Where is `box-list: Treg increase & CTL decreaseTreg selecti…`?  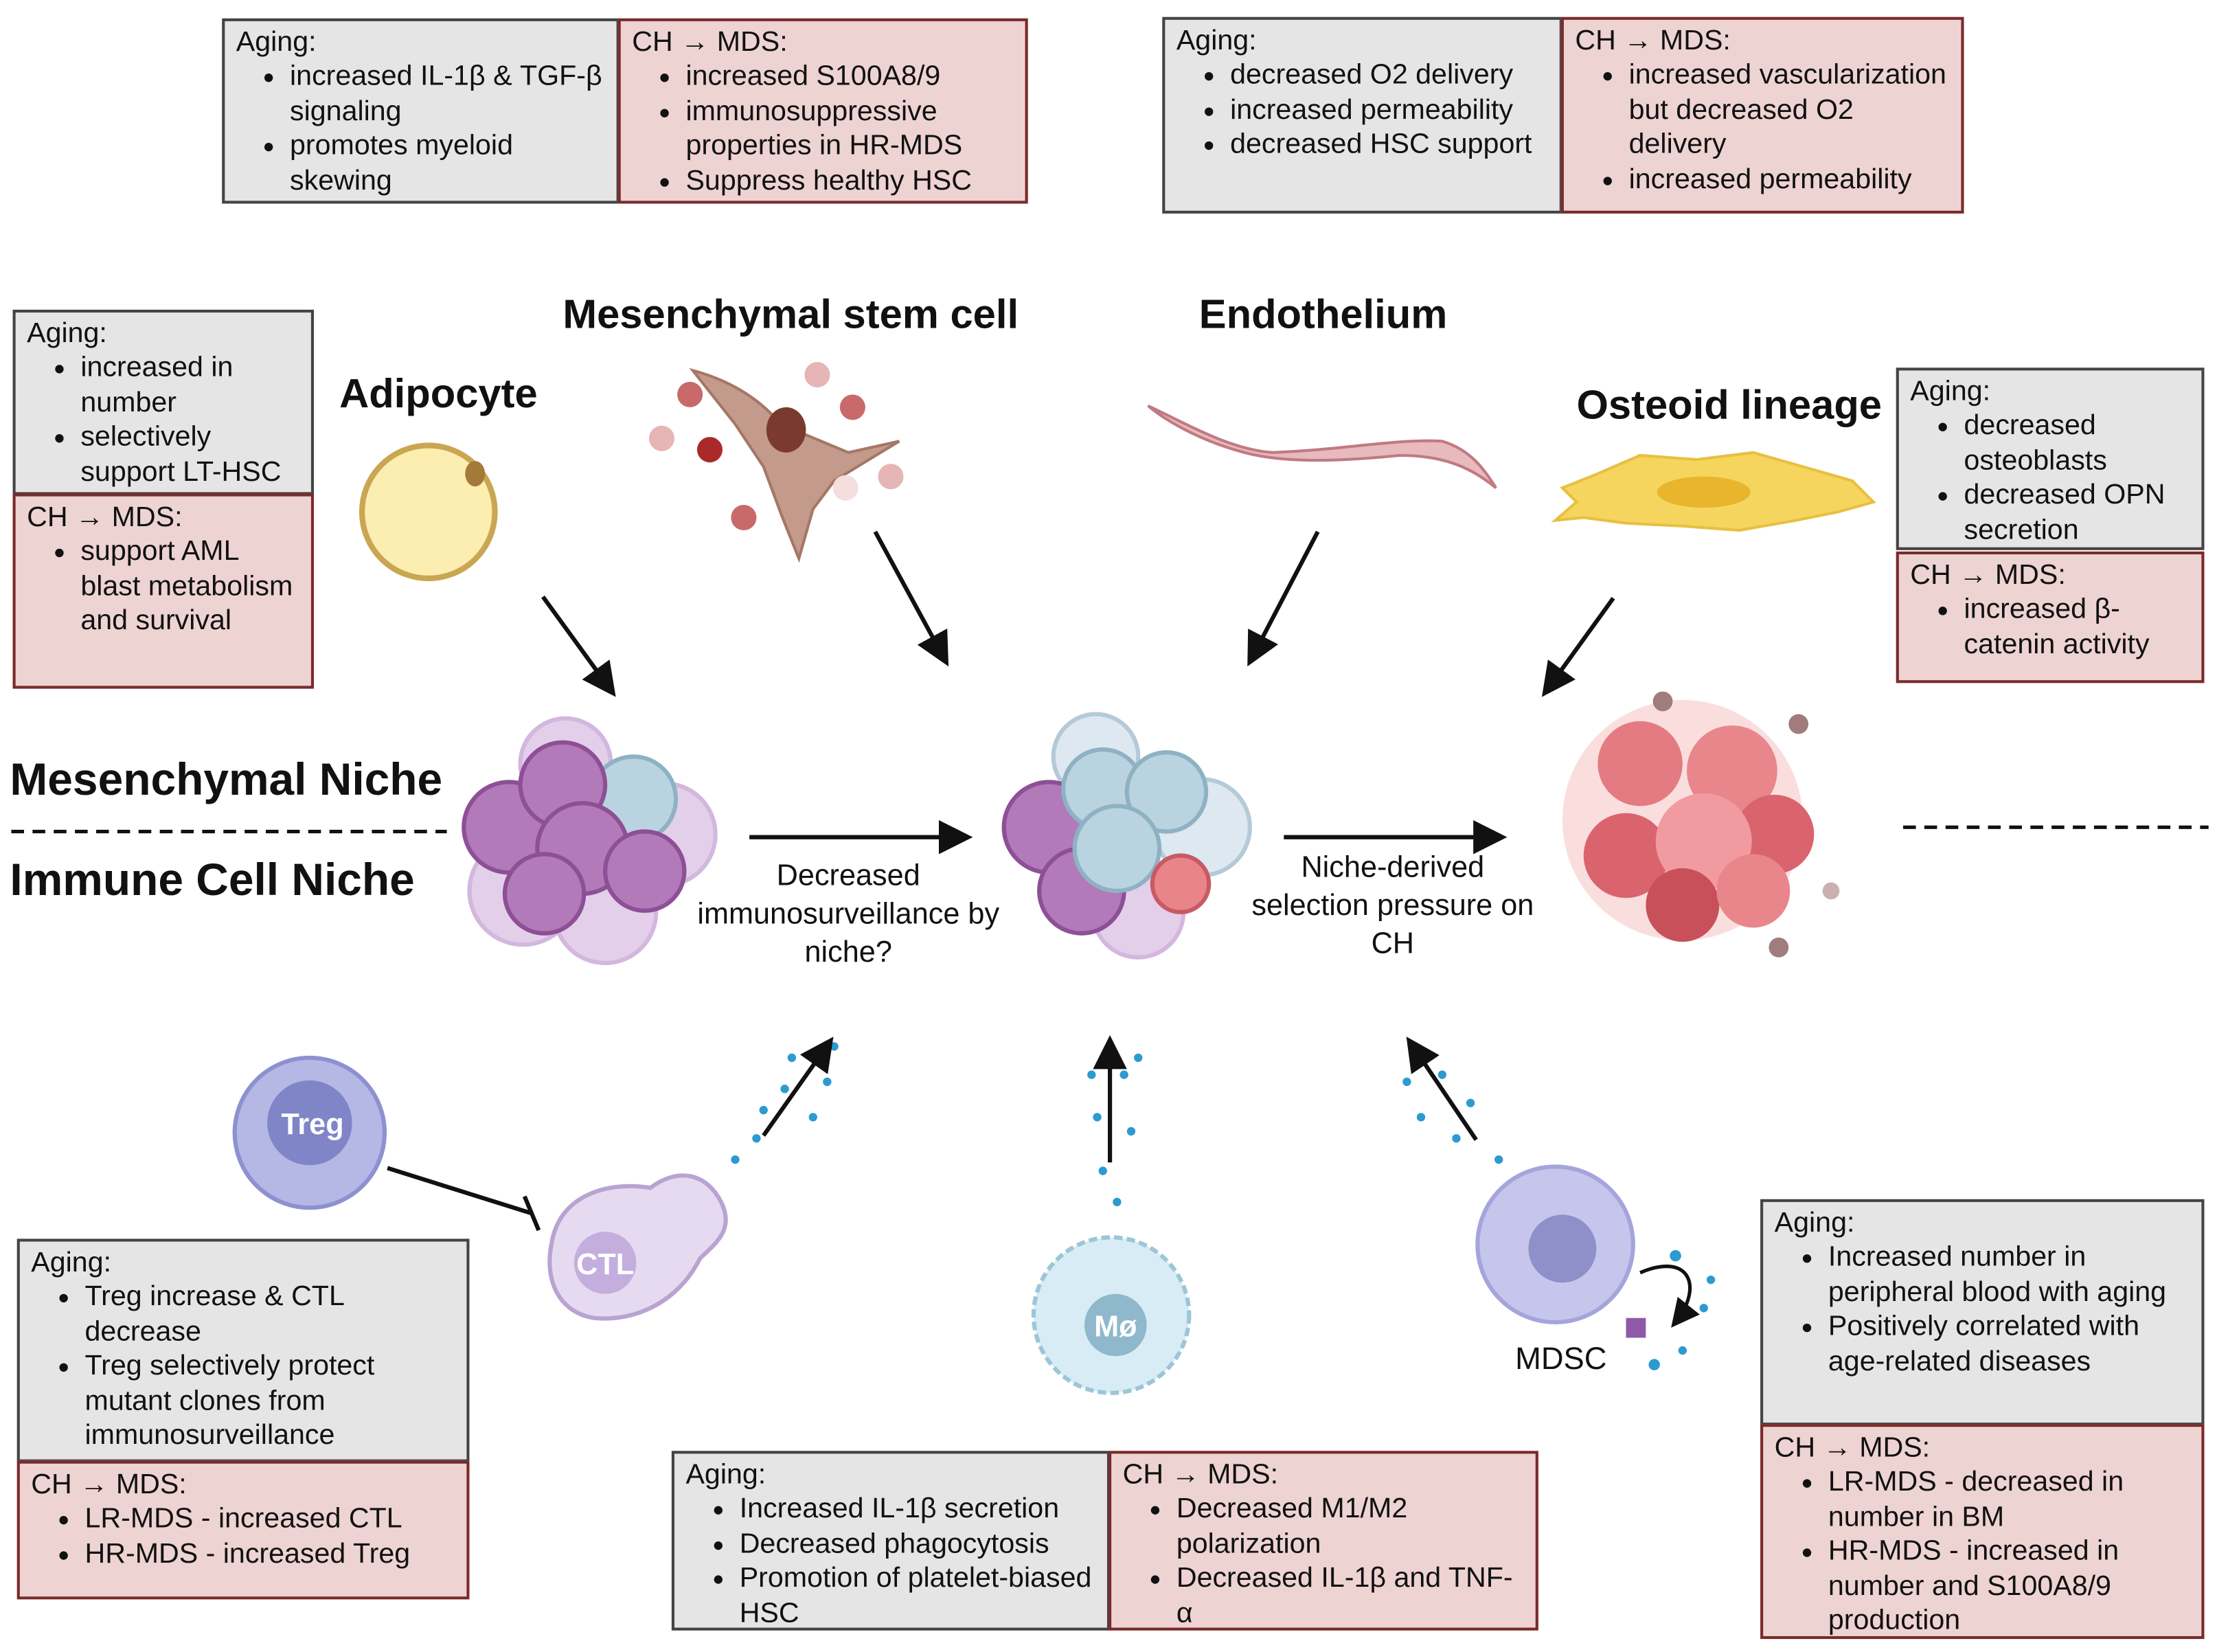
box-list: Treg increase & CTL decreaseTreg selecti… is located at coordinates (244, 1366).